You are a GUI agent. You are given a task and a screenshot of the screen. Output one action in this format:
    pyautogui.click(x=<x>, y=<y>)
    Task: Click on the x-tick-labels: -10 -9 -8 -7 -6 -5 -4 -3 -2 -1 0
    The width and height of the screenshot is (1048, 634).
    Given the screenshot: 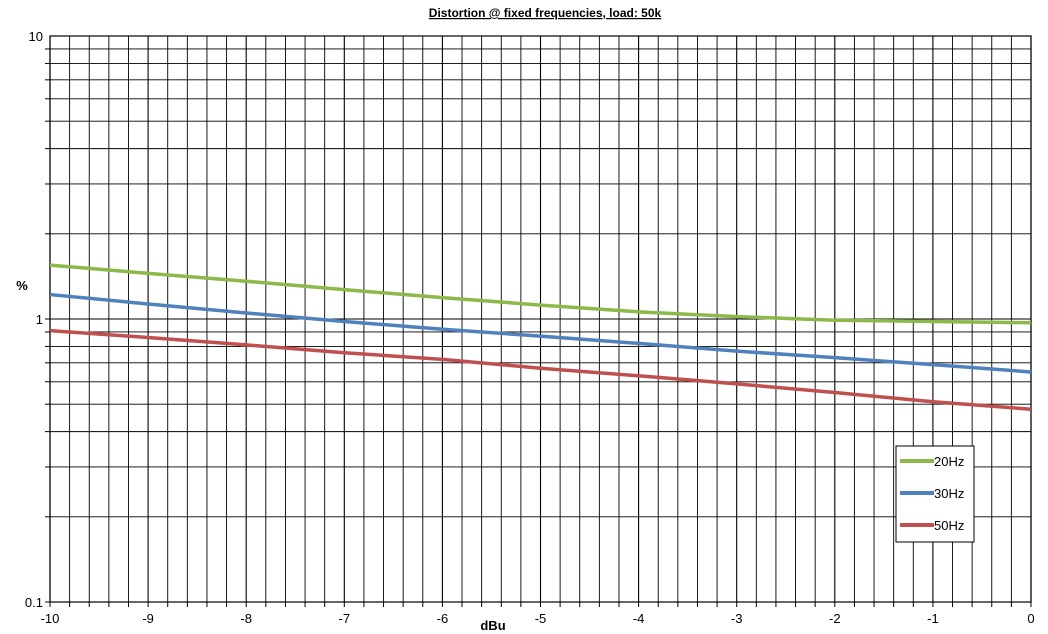 What is the action you would take?
    pyautogui.click(x=538, y=618)
    